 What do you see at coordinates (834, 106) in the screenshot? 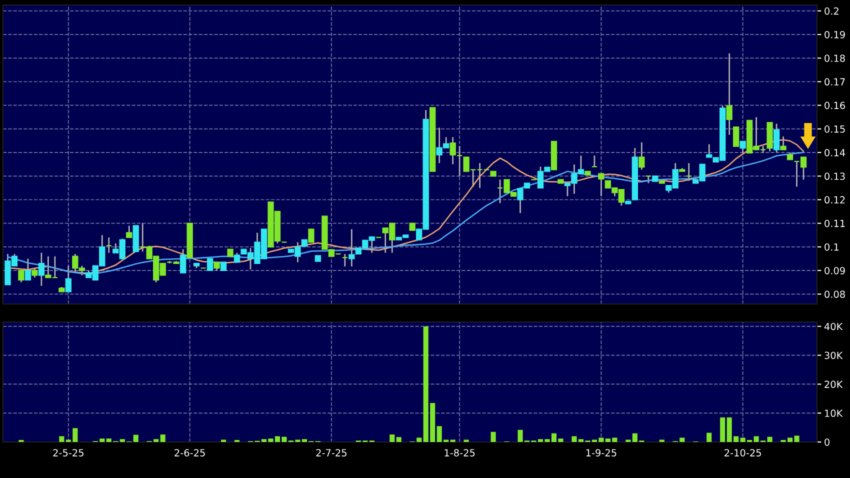
I see `y-tick-label: 0.16` at bounding box center [834, 106].